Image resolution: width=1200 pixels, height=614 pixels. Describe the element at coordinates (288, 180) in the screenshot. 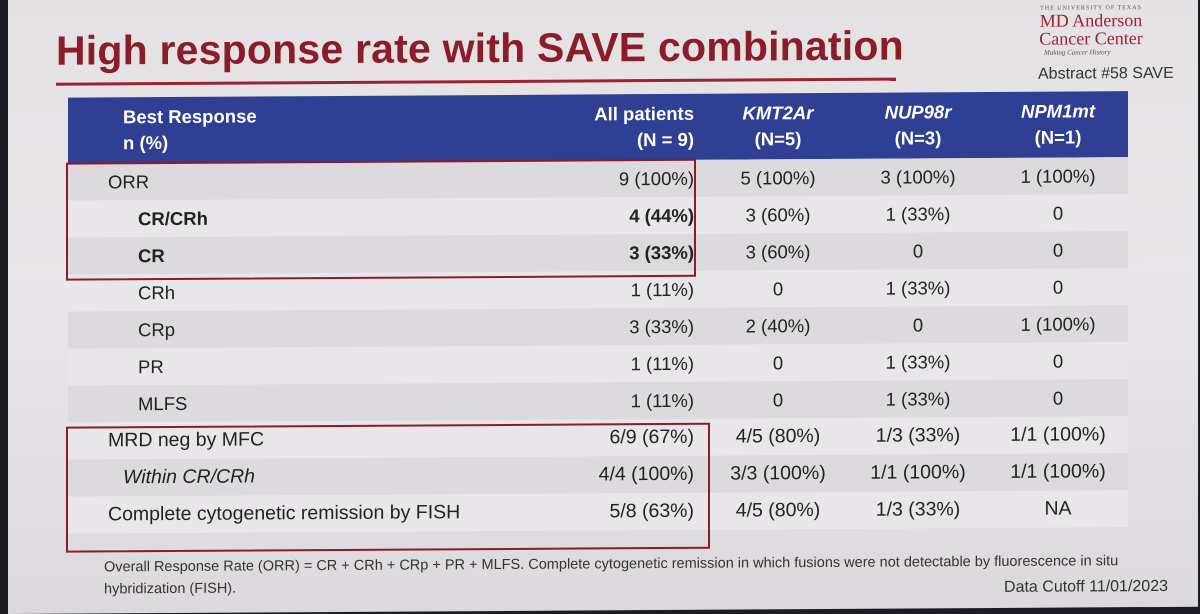

I see `row-label: ORR` at that location.